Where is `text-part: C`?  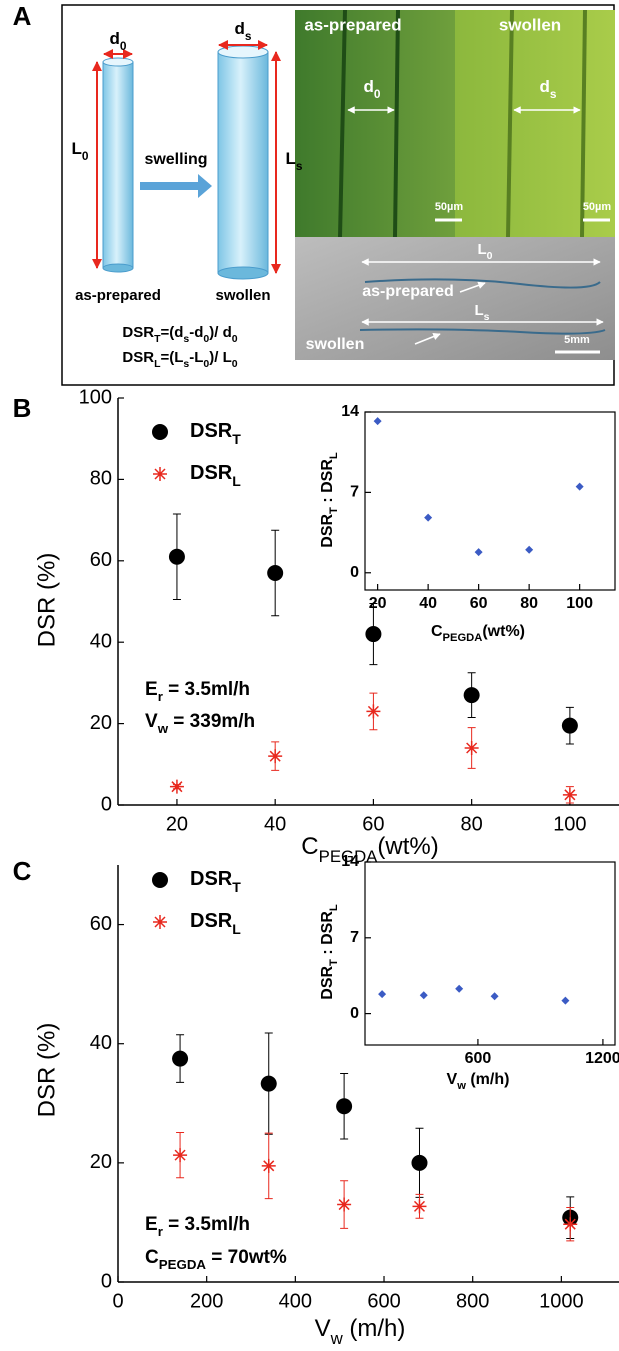
text-part: C is located at coordinates (309, 846).